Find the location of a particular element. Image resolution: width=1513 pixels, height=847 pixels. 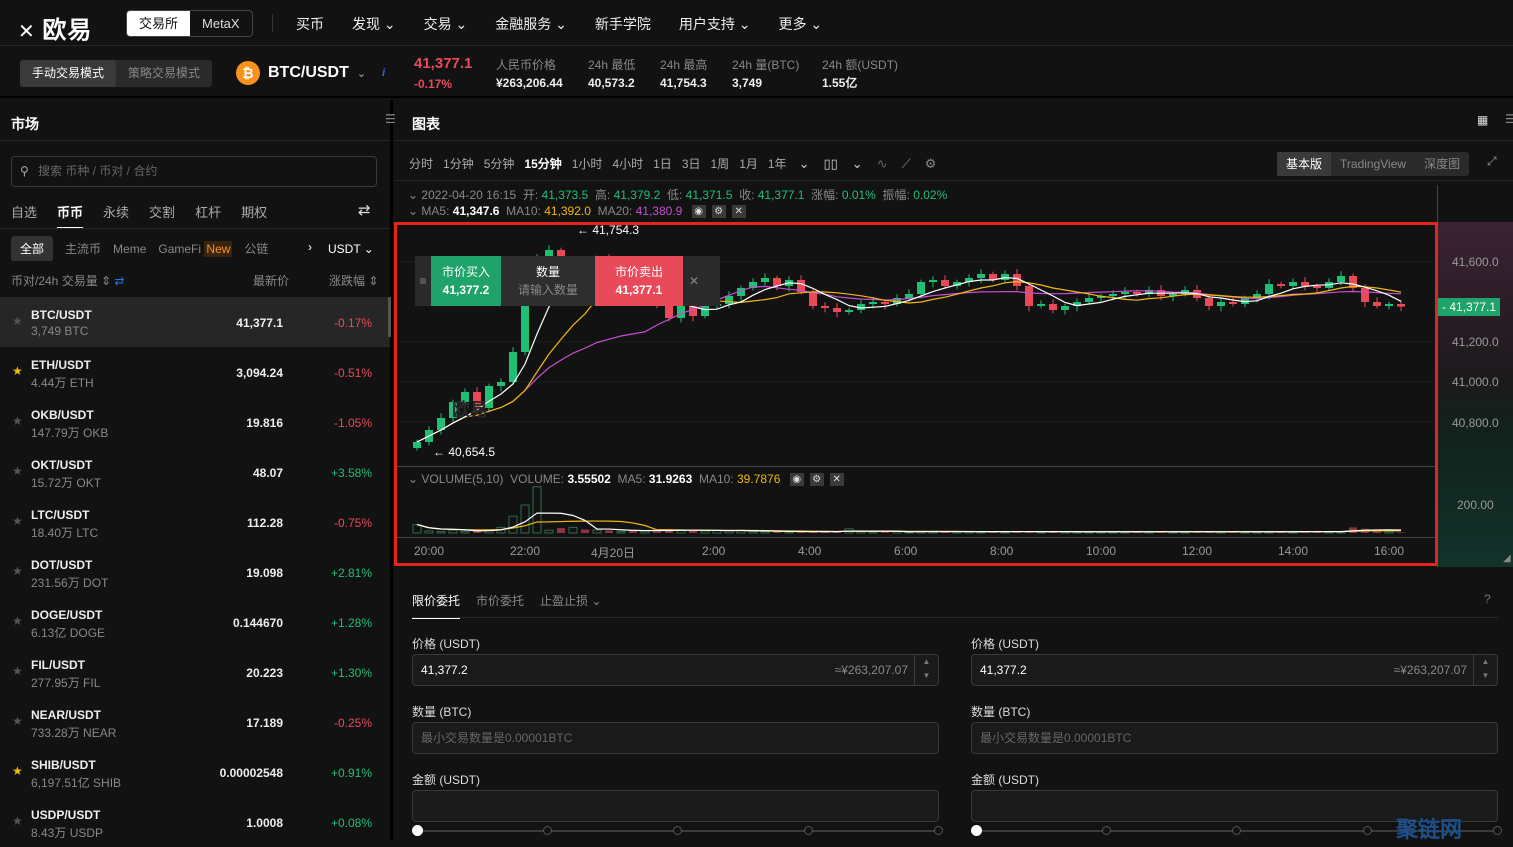

market-subtab: GameFi New is located at coordinates (195, 248).